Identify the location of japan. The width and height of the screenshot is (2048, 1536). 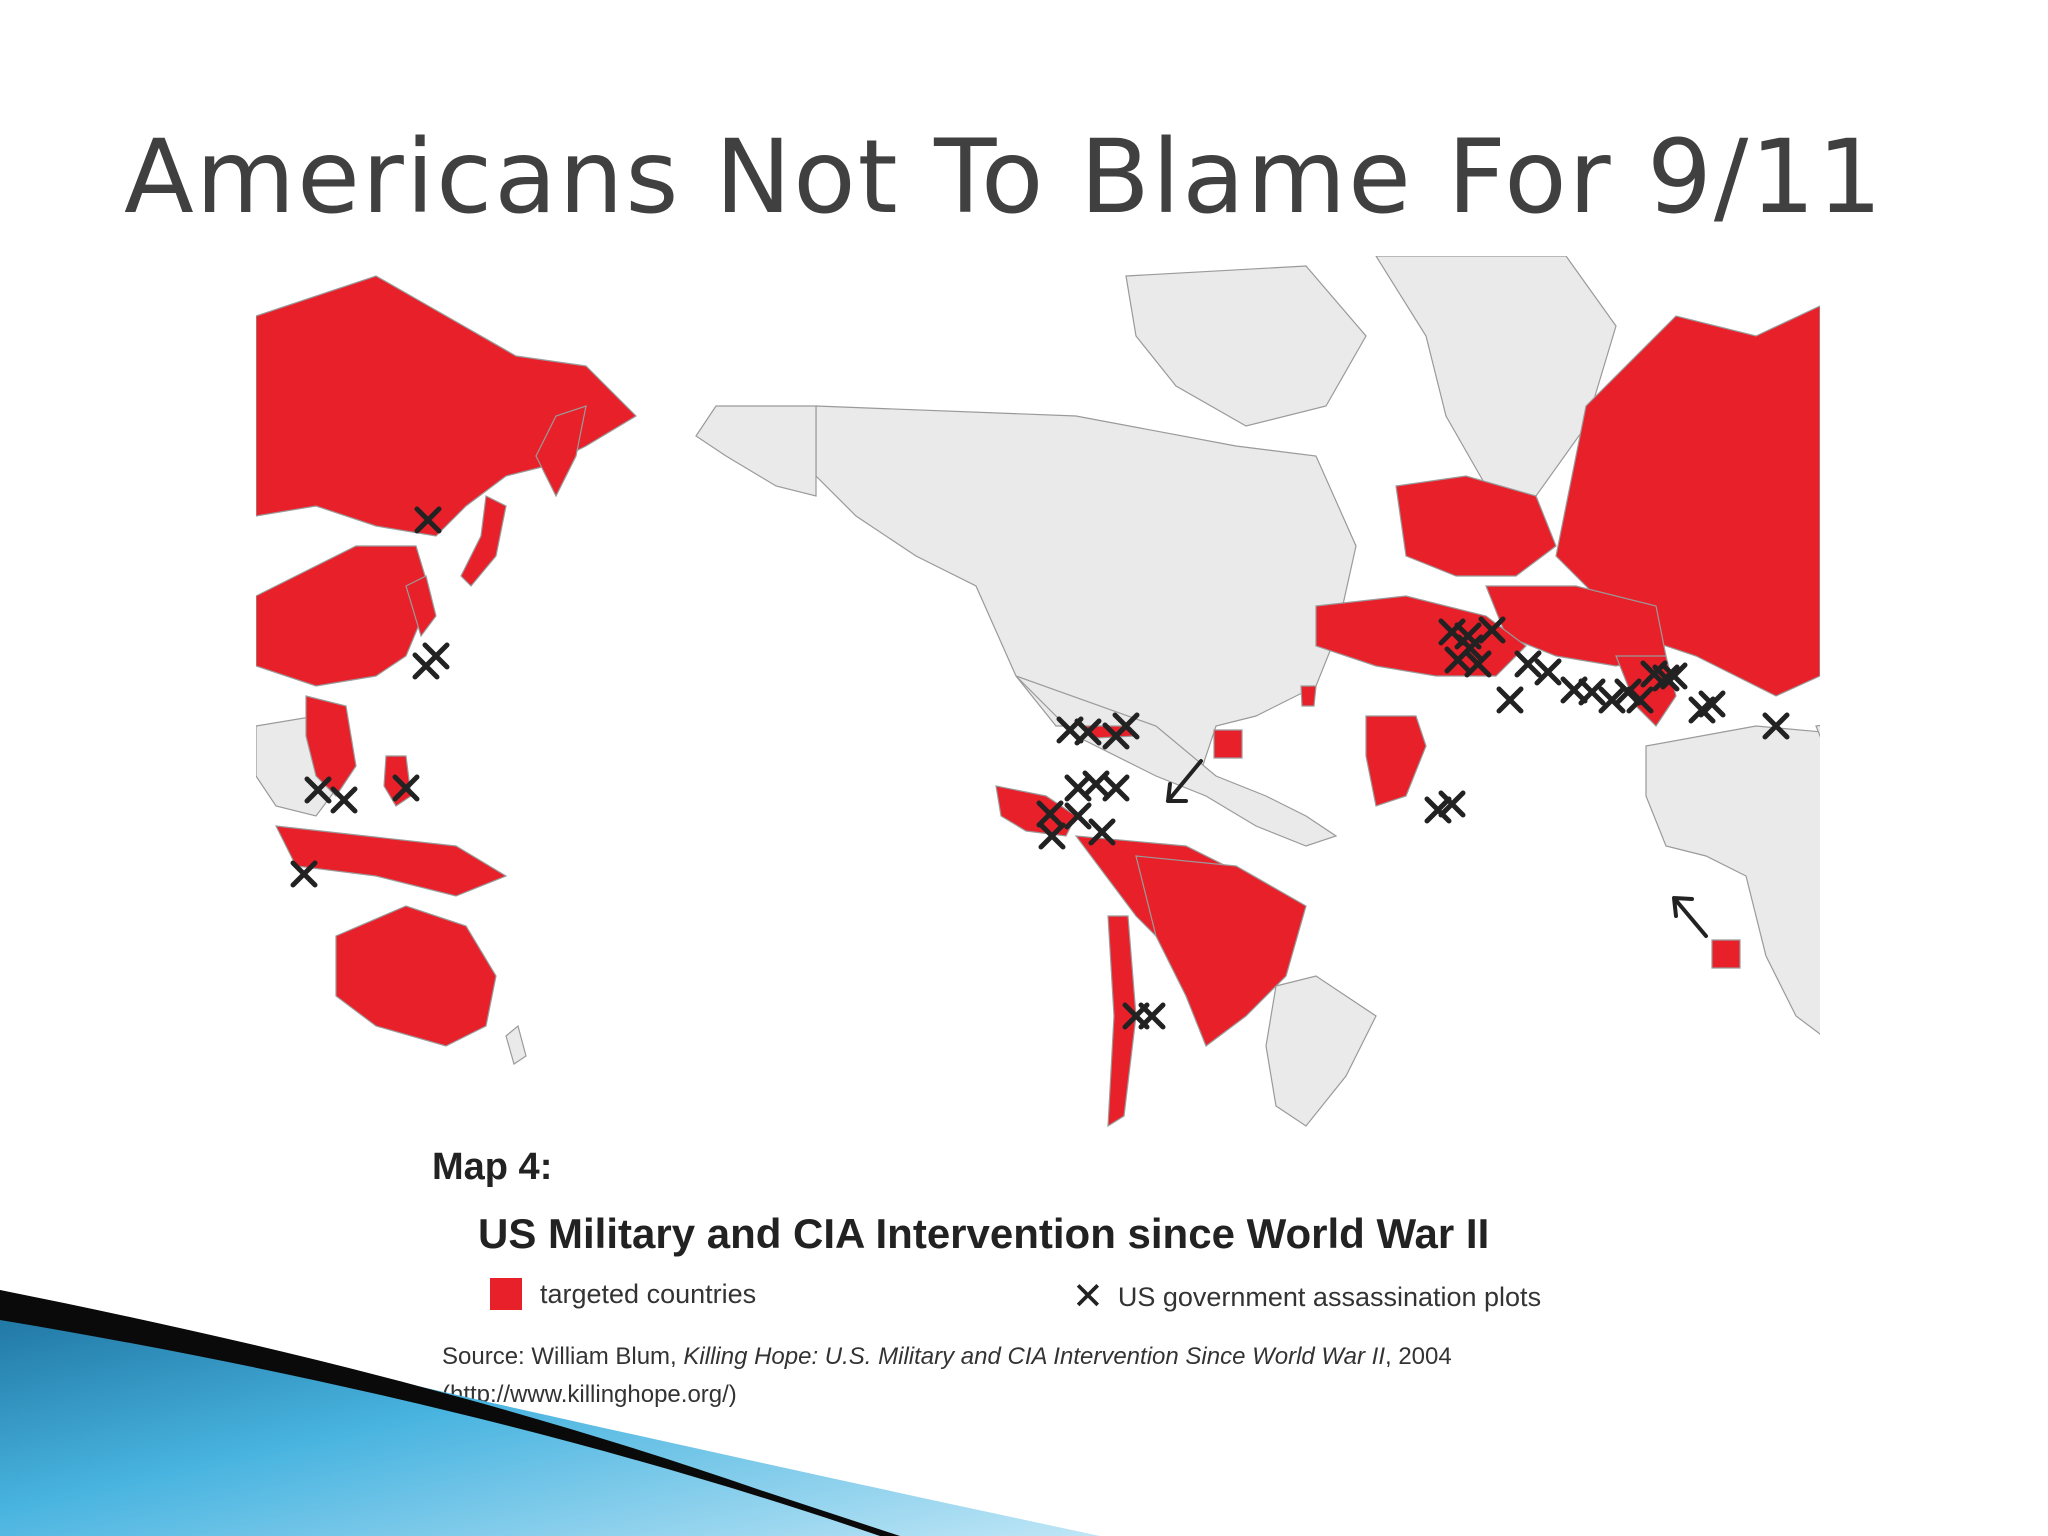
(483, 541).